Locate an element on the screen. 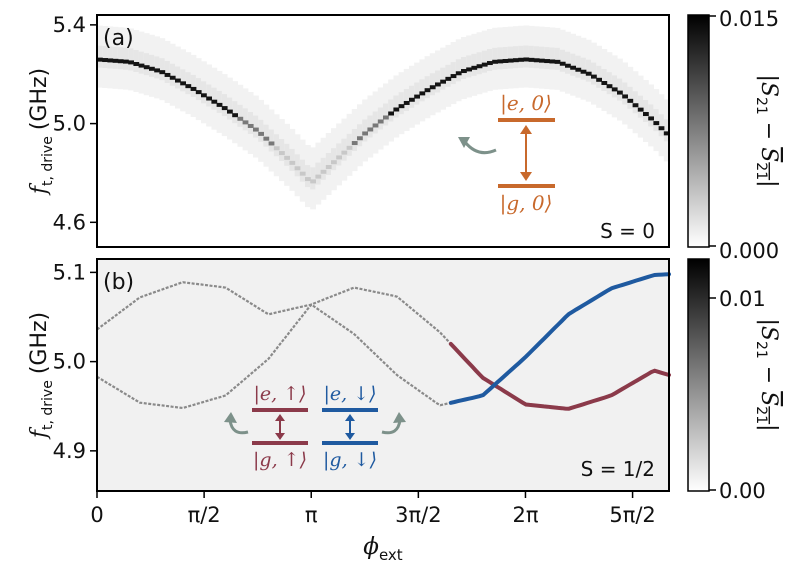  colorbar-a-max: 0.015 is located at coordinates (749, 19).